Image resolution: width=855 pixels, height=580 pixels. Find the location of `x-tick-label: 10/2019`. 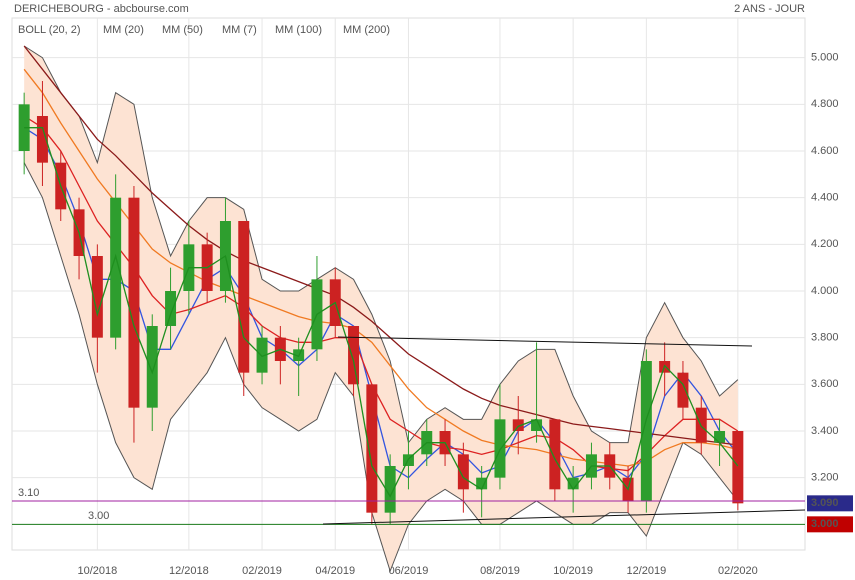

x-tick-label: 10/2019 is located at coordinates (573, 571).